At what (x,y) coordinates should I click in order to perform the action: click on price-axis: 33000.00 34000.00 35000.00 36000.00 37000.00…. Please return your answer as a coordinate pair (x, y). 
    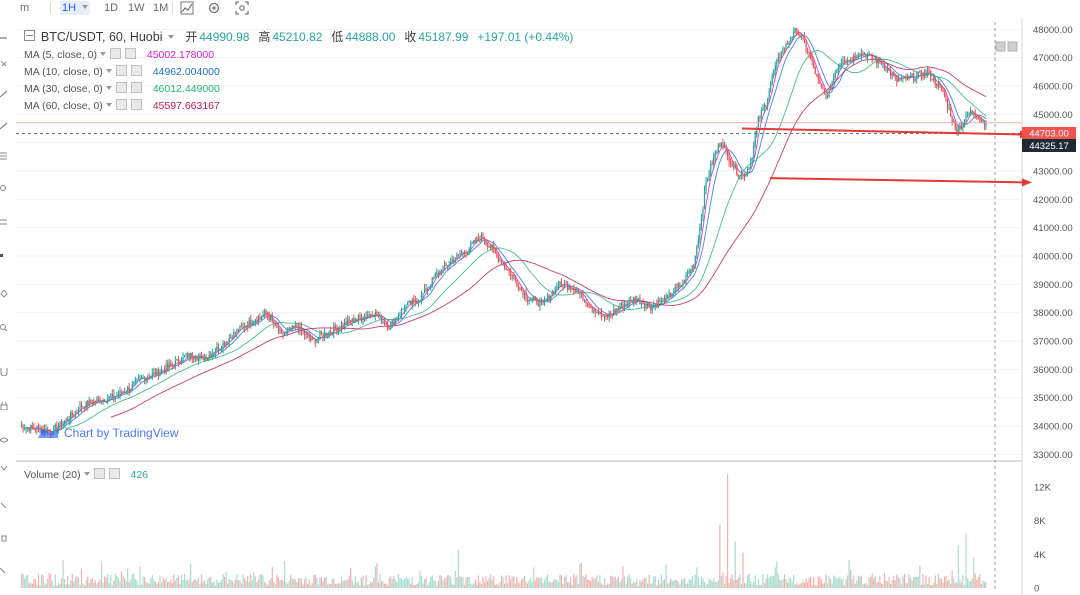
    Looking at the image, I should click on (1053, 243).